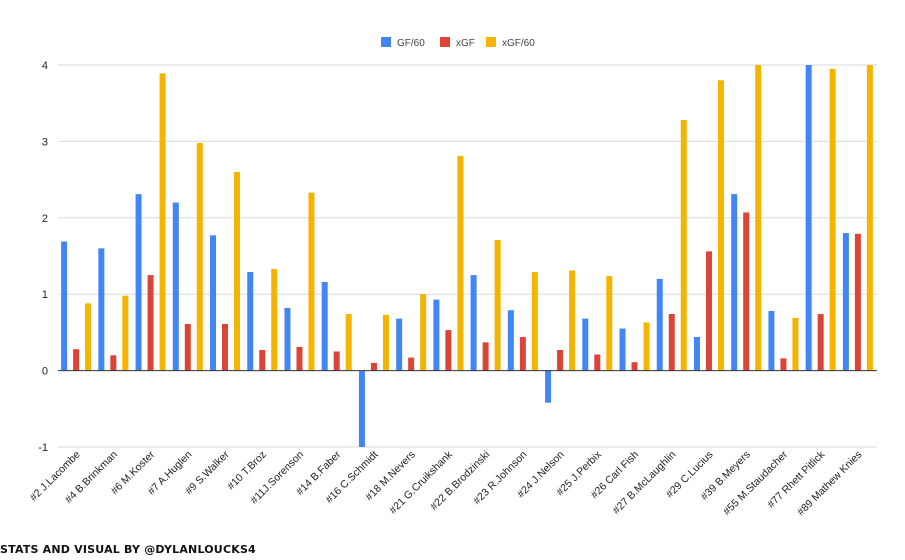 This screenshot has width=905, height=560. Describe the element at coordinates (644, 483) in the screenshot. I see `x-category-label: #27 B.McLaughlin` at that location.